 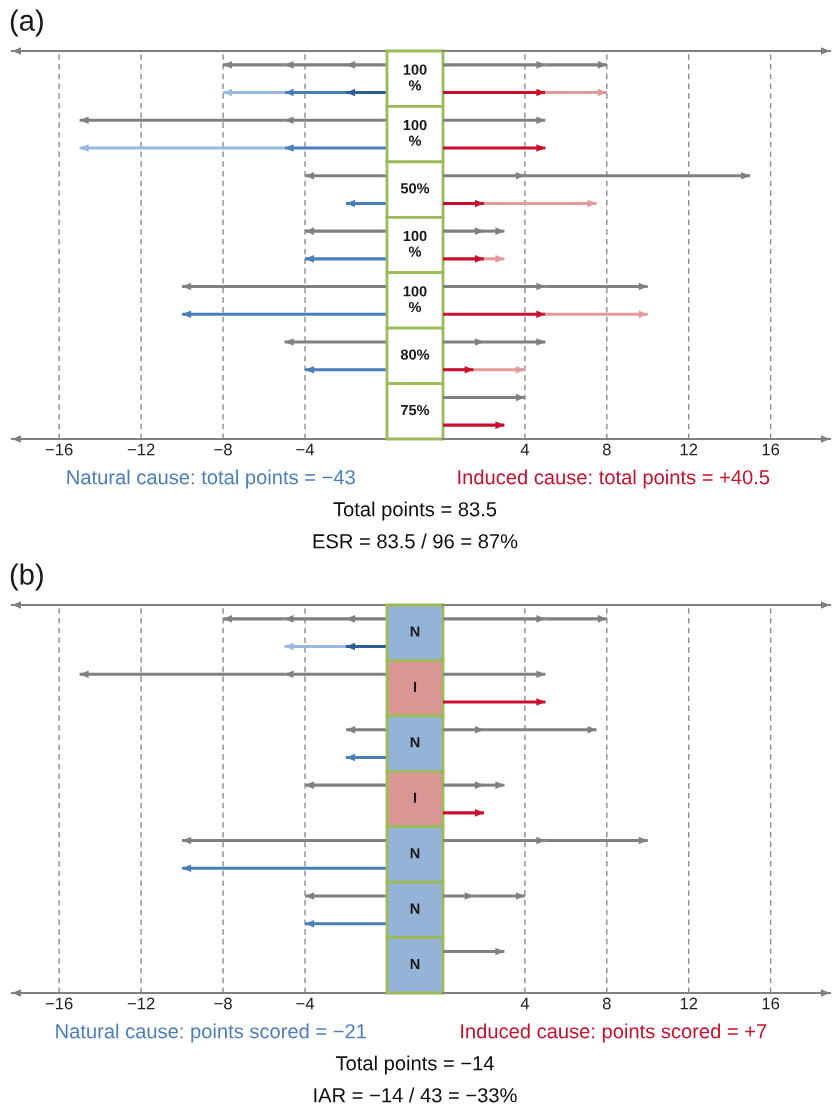 What do you see at coordinates (211, 1033) in the screenshot?
I see `text: Natural cause: points scored = −21` at bounding box center [211, 1033].